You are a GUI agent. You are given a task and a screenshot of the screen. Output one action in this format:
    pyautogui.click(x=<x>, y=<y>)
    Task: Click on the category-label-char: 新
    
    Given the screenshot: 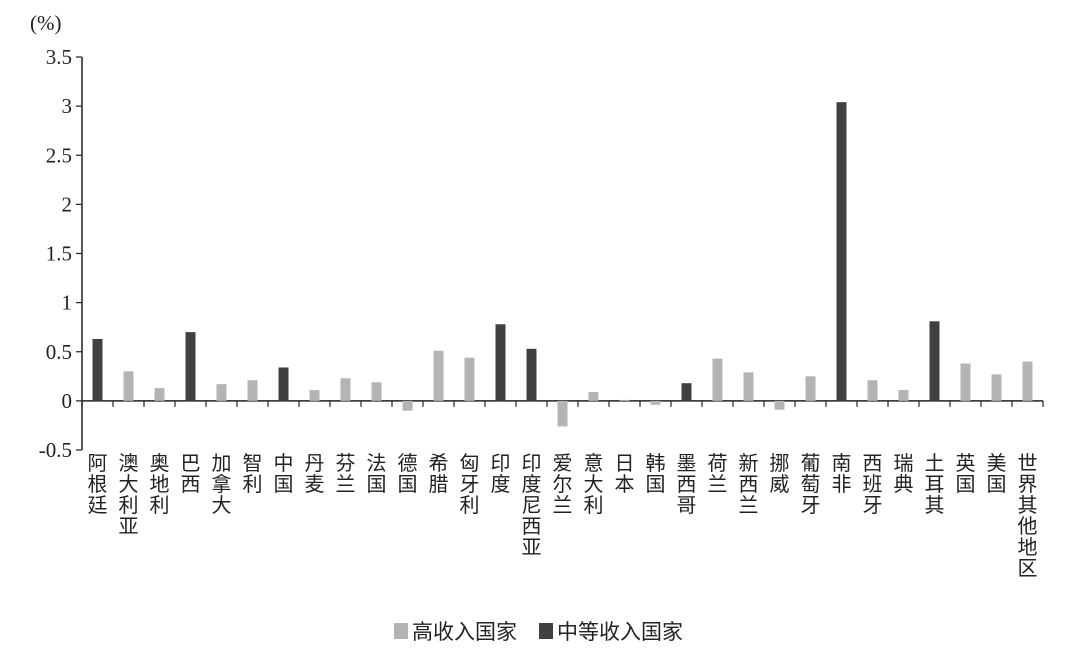 What is the action you would take?
    pyautogui.click(x=749, y=463)
    